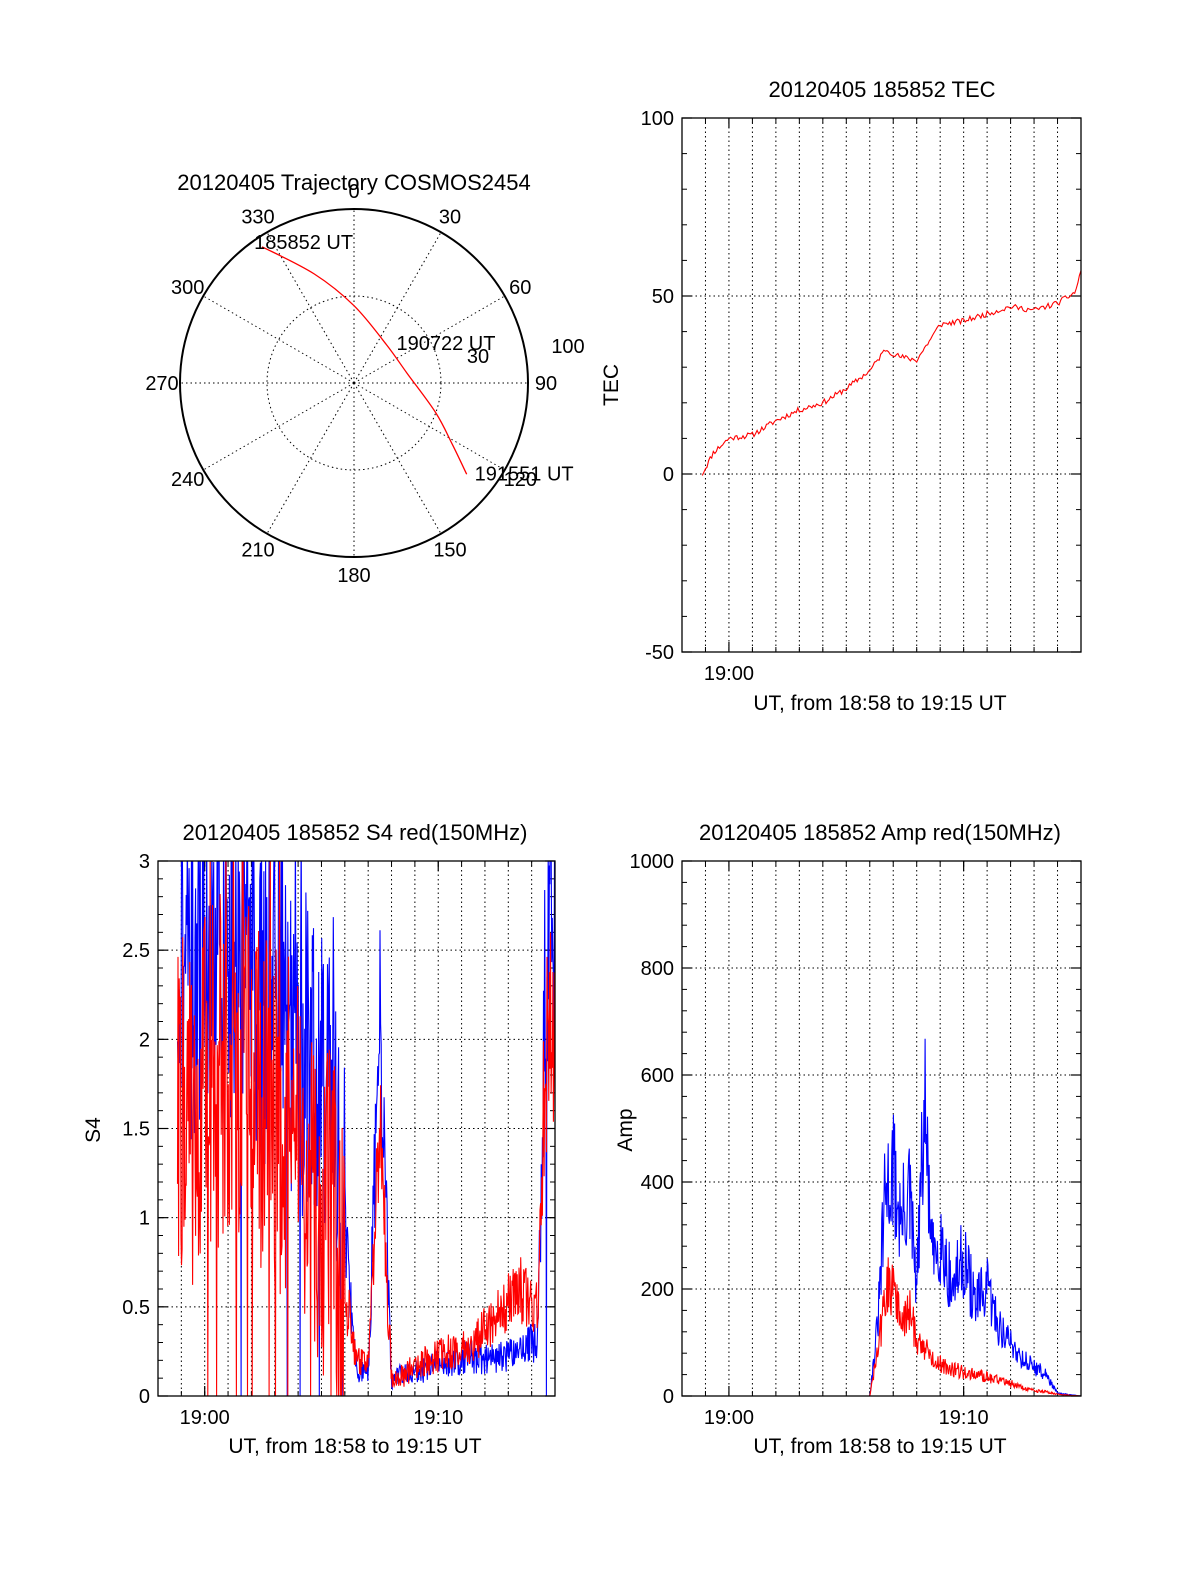 This screenshot has height=1575, width=1200. I want to click on s4-title: 20120405 185852 S4 red(150MHz), so click(355, 832).